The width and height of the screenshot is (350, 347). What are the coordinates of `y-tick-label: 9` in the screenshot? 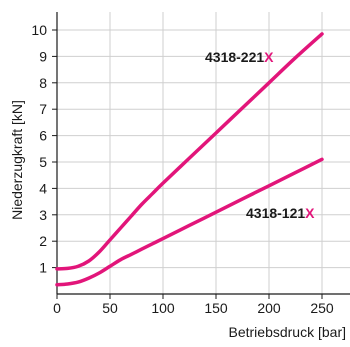 It's located at (43, 56).